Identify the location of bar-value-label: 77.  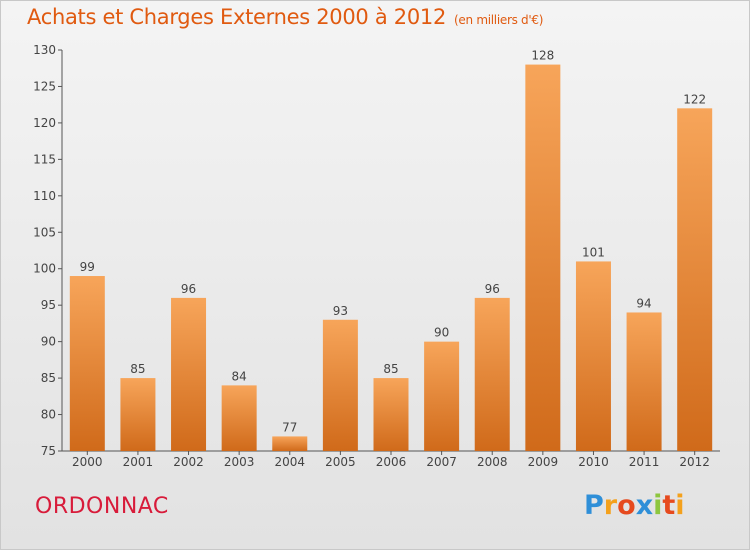
(289, 427).